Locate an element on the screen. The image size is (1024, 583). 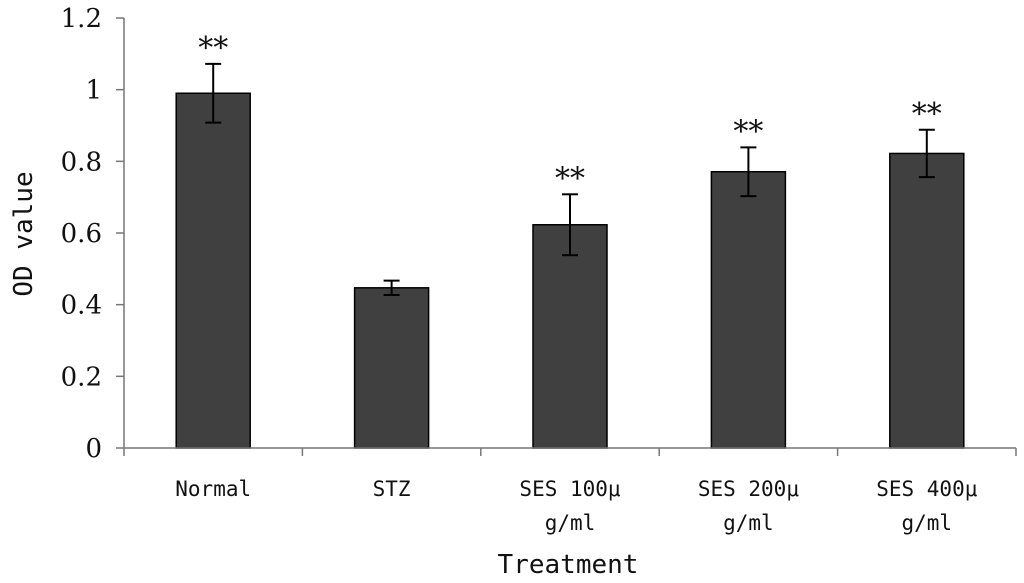
y-tick-label: 1.2 is located at coordinates (81, 19).